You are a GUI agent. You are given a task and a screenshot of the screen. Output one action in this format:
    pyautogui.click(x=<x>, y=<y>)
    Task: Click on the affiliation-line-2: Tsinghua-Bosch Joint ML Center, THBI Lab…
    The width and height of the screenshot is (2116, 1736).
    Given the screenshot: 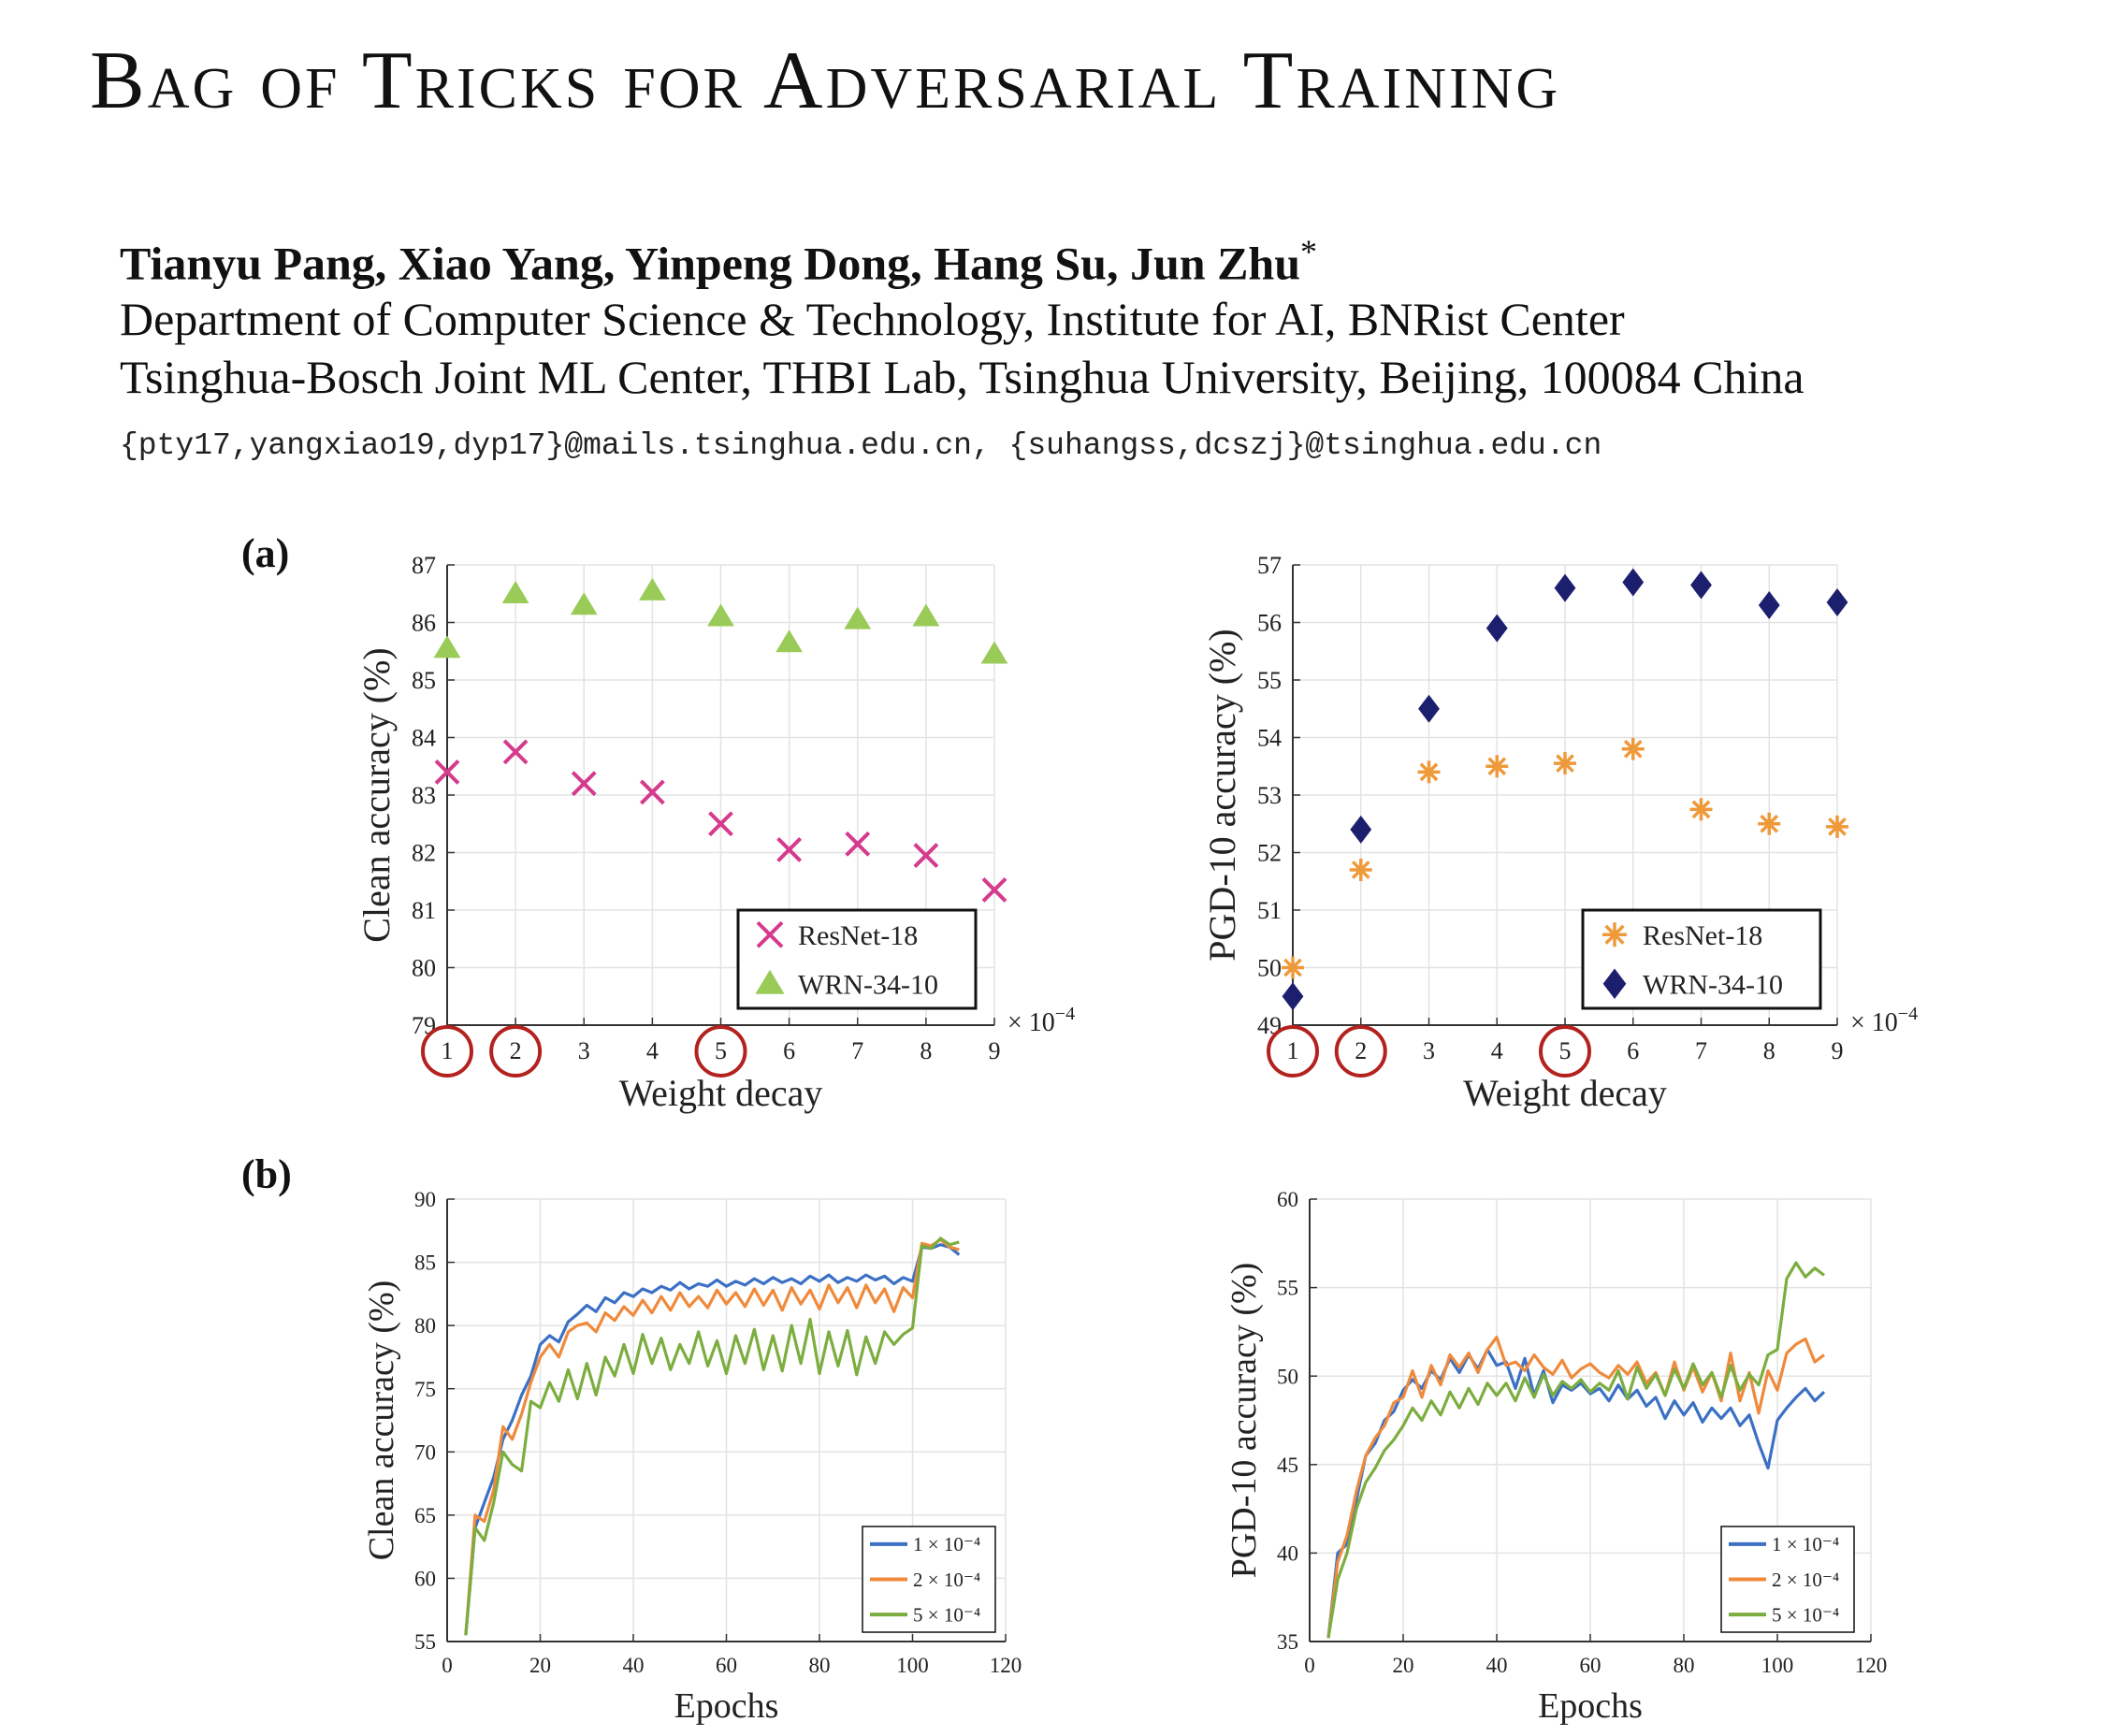 What is the action you would take?
    pyautogui.click(x=962, y=377)
    